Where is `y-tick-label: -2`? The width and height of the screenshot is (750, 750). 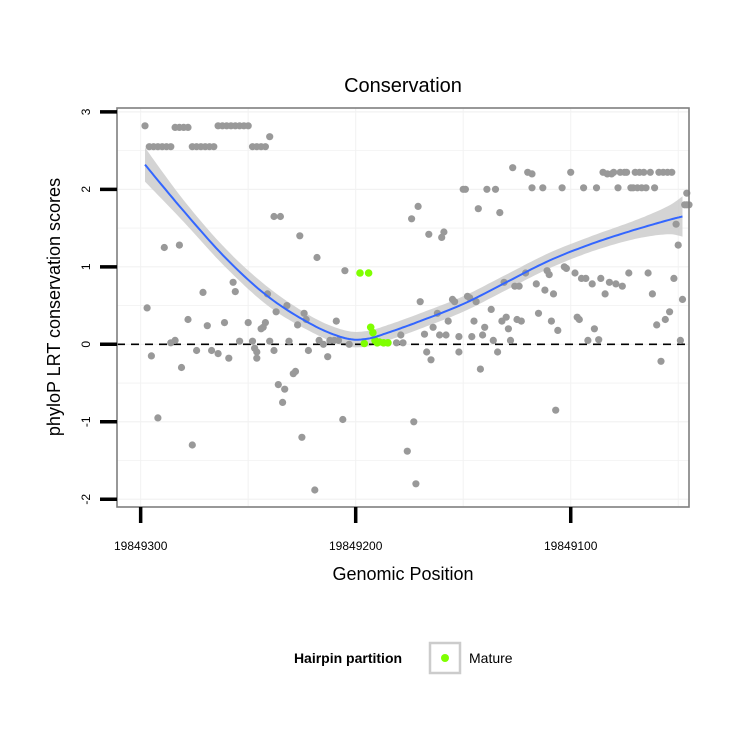 y-tick-label: -2 is located at coordinates (86, 499).